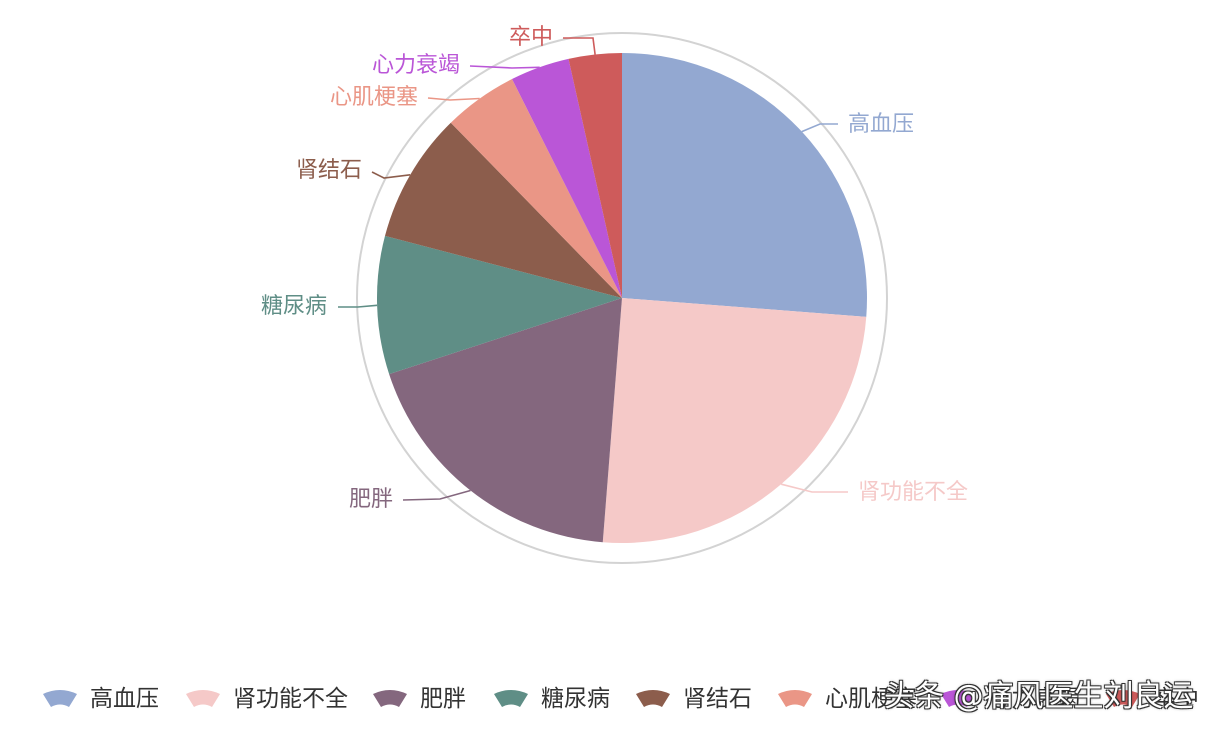  I want to click on legend-label: 心肌梗塞, so click(871, 699).